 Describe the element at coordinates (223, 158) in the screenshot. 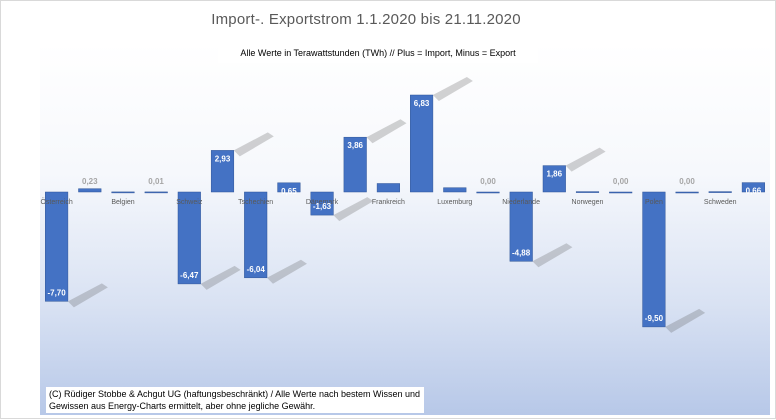

I see `value-label: 2,93` at that location.